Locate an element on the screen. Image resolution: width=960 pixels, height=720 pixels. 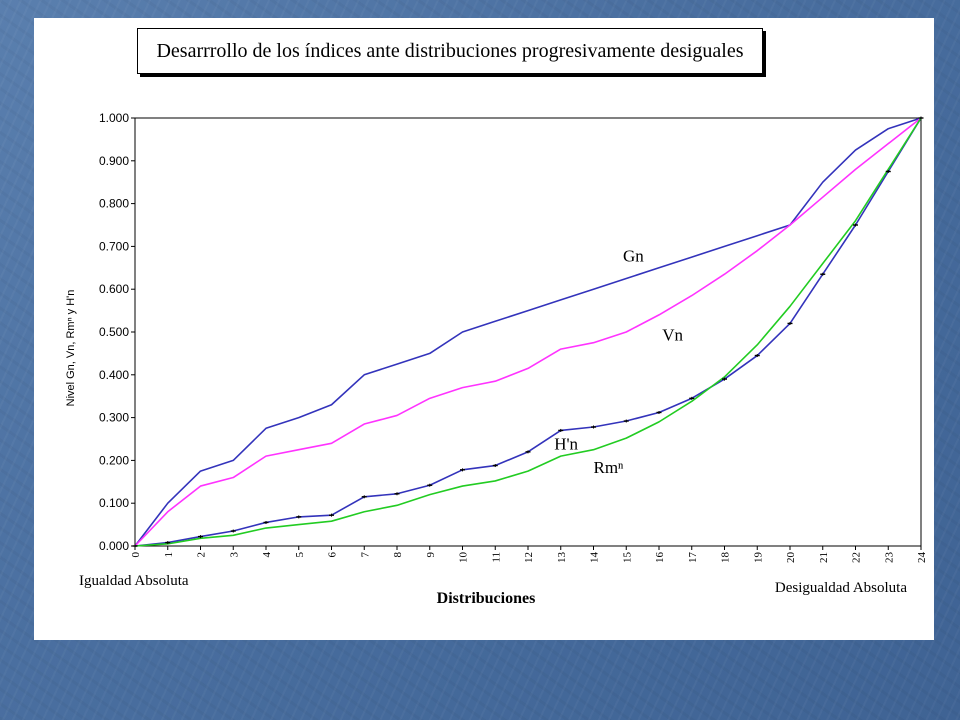
x-tick-label: 18 is located at coordinates (726, 558).